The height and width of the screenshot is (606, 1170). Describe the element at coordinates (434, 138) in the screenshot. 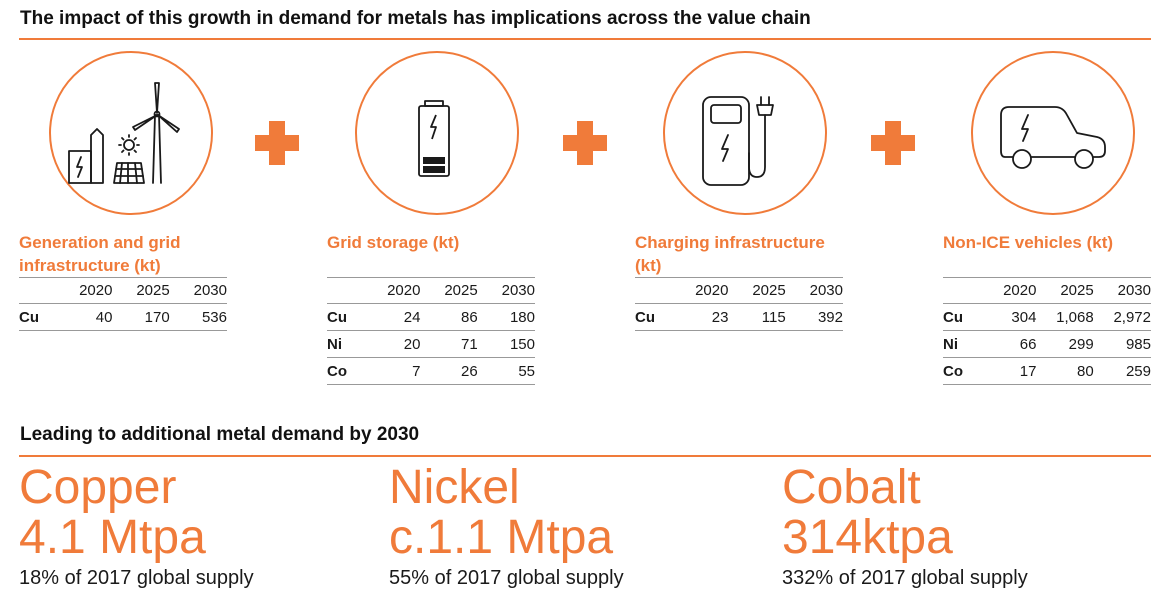

I see `battery-icon` at that location.